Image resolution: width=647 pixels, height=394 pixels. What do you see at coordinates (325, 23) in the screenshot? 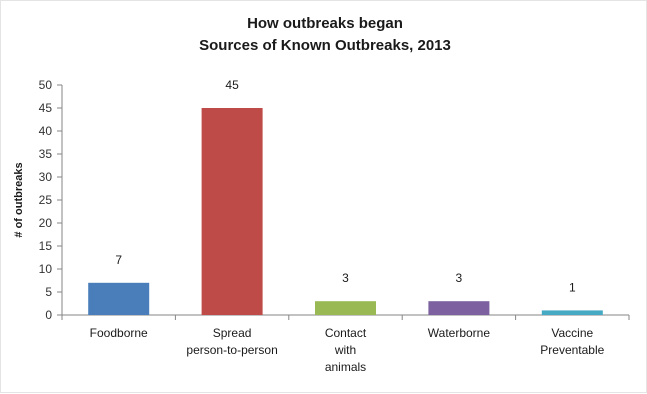
I see `chart-title-line-1: How outbreaks began` at bounding box center [325, 23].